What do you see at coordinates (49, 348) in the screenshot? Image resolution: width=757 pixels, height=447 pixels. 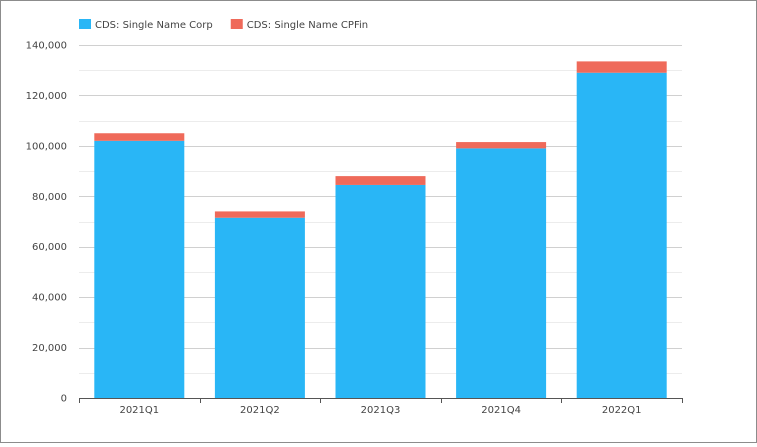 I see `y-tick-label: 20,000` at bounding box center [49, 348].